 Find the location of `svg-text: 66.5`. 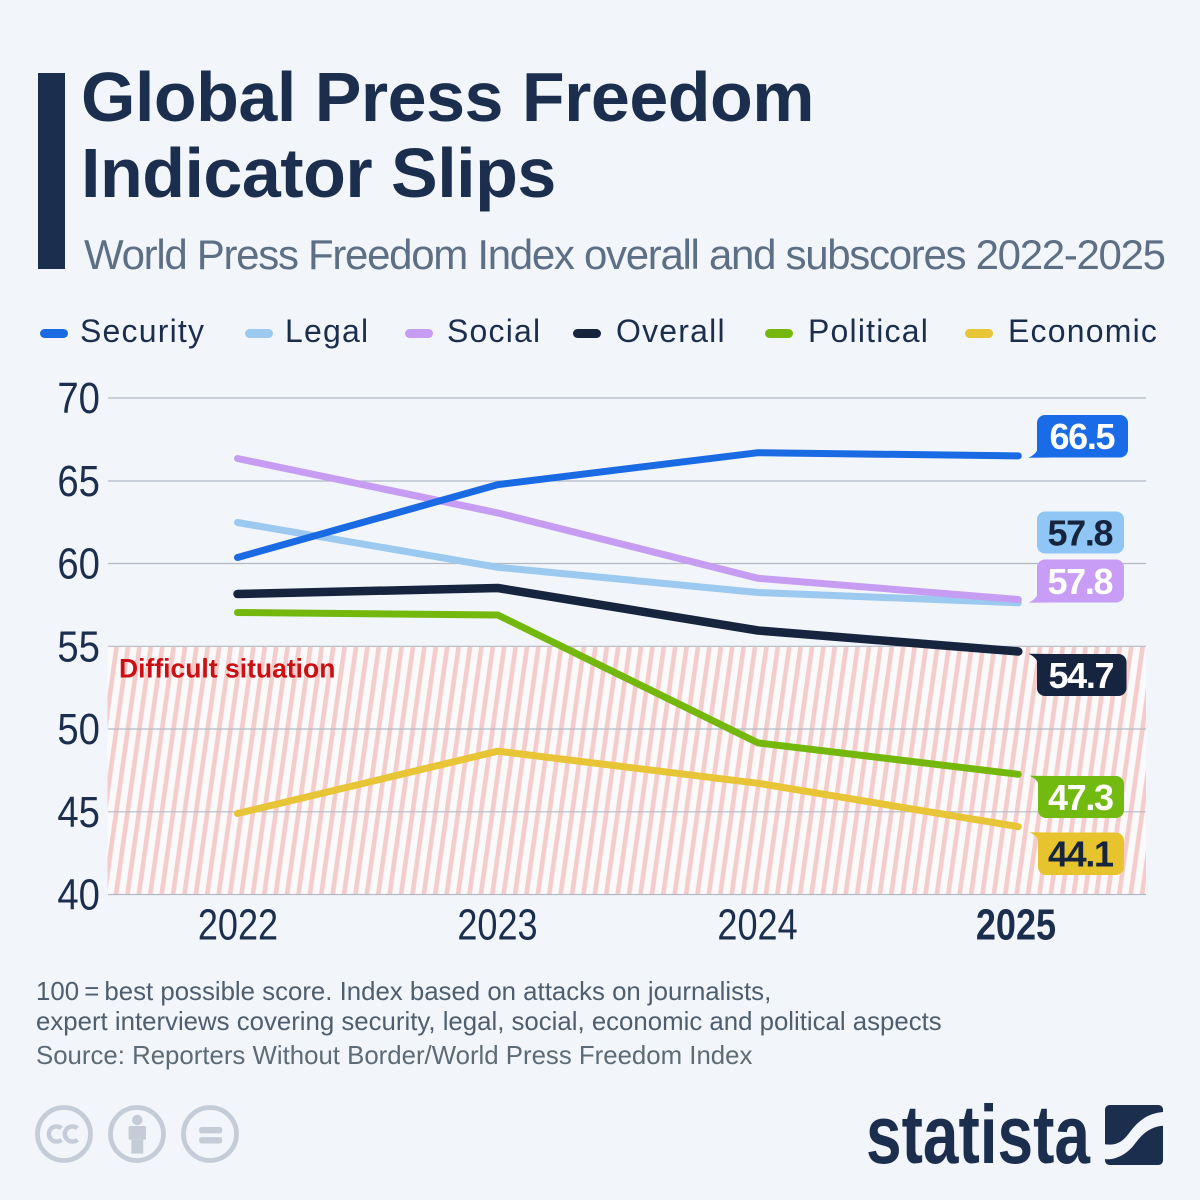

svg-text: 66.5 is located at coordinates (1083, 436).